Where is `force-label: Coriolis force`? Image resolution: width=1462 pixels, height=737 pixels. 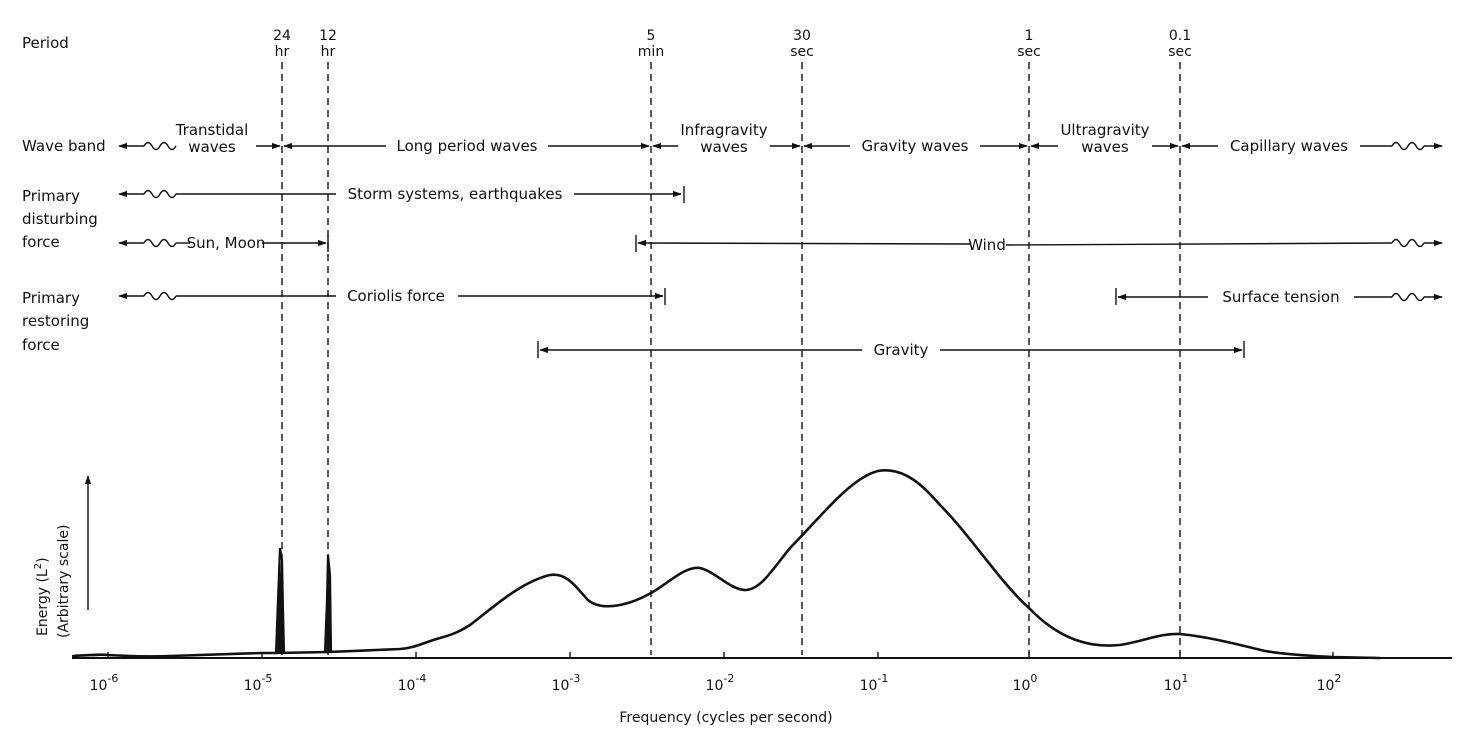 force-label: Coriolis force is located at coordinates (396, 296).